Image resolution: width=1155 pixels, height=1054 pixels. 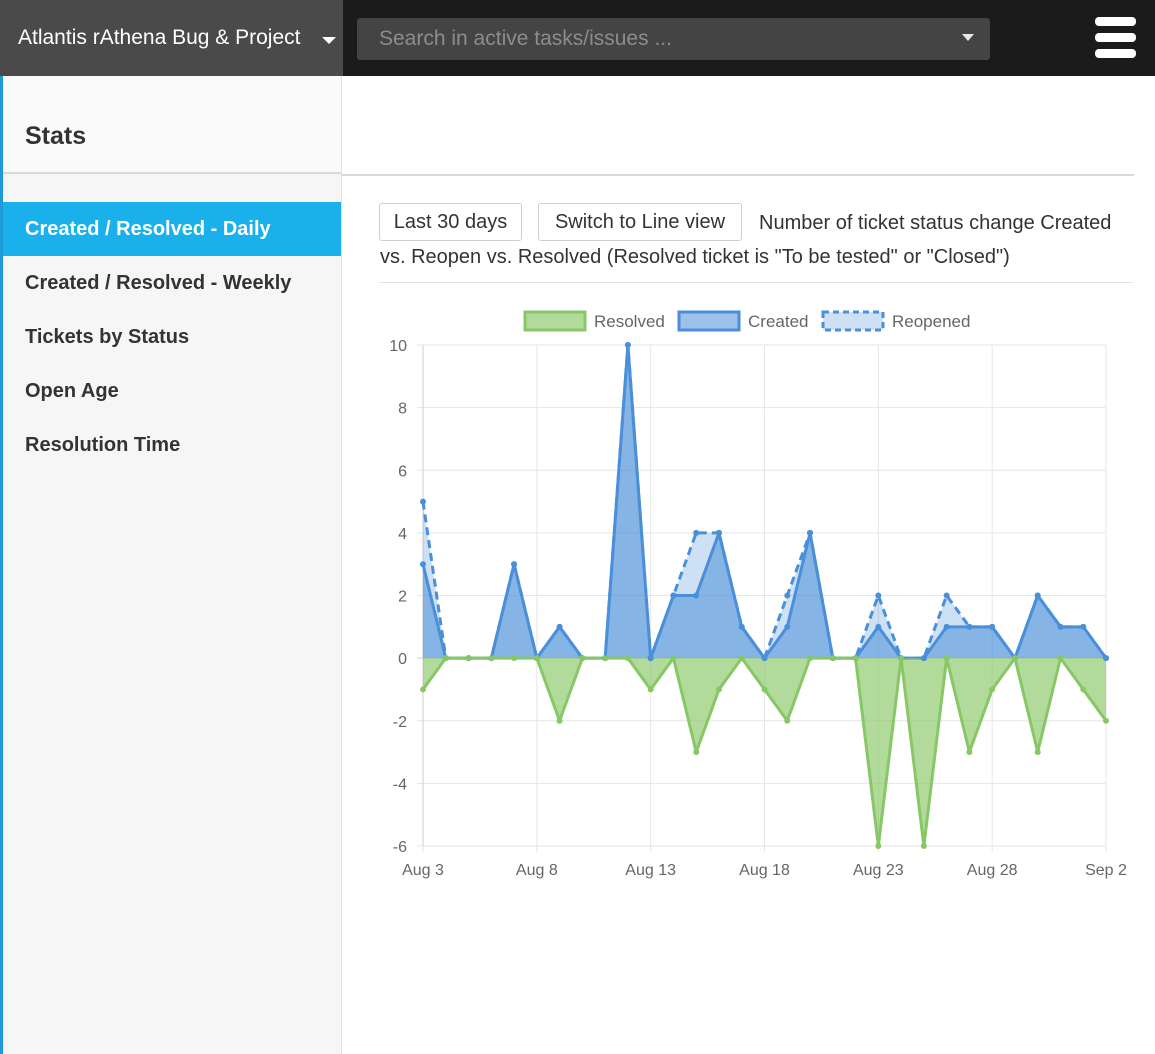 I want to click on resolved-area, so click(x=764, y=752).